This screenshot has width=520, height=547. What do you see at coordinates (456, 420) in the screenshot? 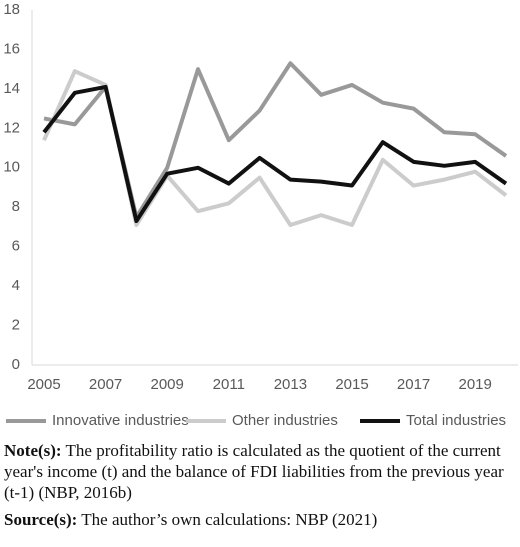
I see `legend-label: Total industries` at bounding box center [456, 420].